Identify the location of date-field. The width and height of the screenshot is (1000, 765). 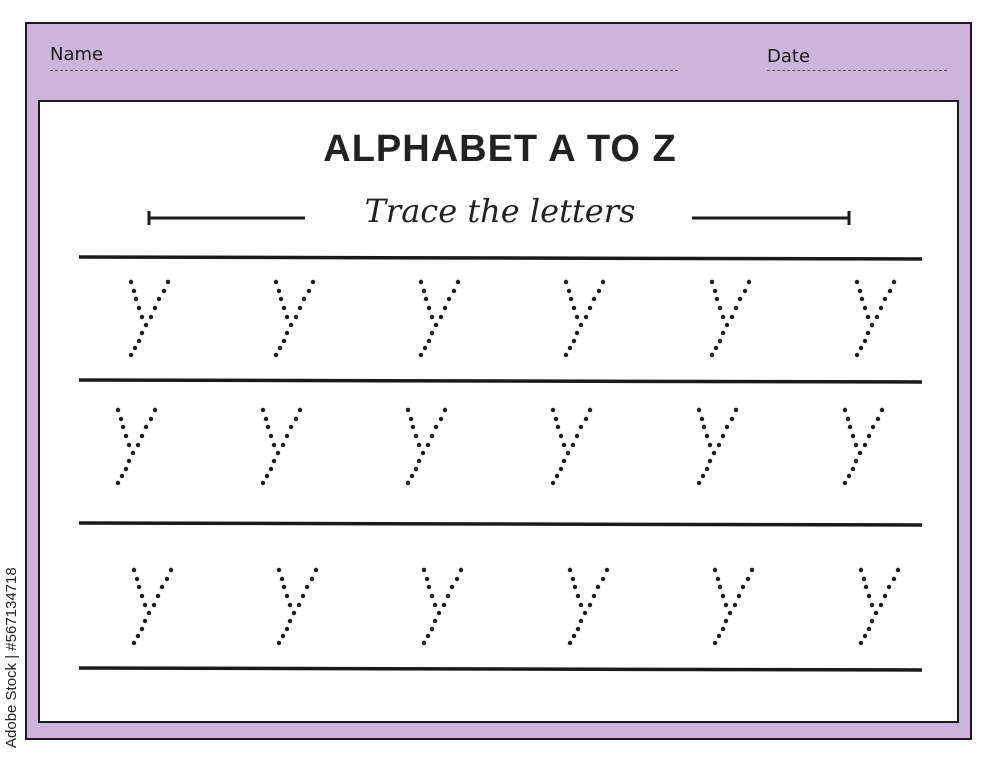
(857, 70).